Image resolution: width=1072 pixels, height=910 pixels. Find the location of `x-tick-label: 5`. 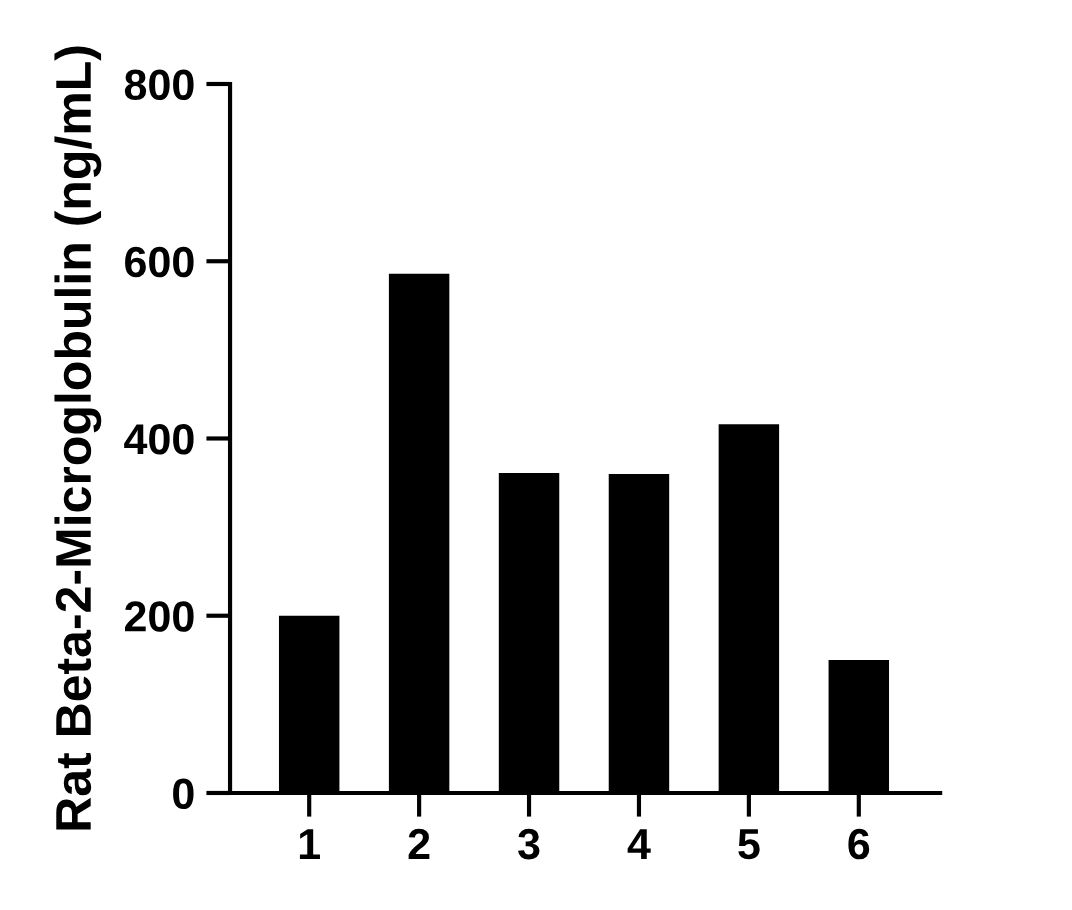

x-tick-label: 5 is located at coordinates (749, 844).